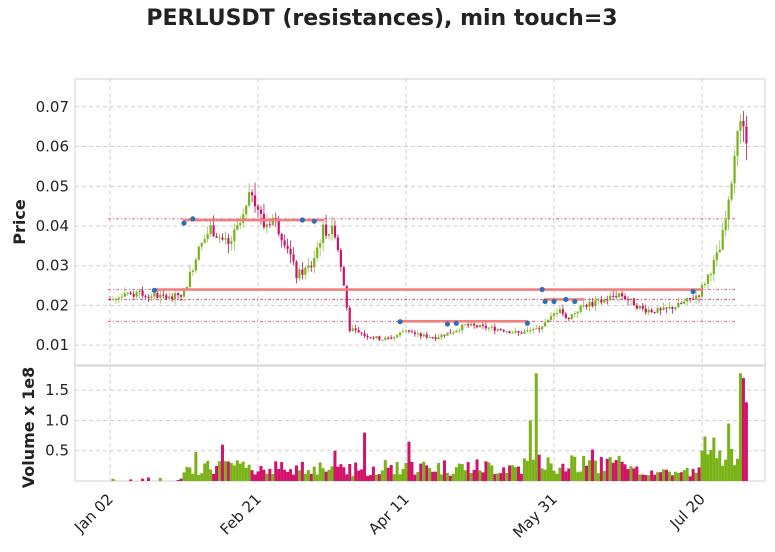 The image size is (775, 552). Describe the element at coordinates (93, 513) in the screenshot. I see `x-tick-label: Jan 02` at that location.